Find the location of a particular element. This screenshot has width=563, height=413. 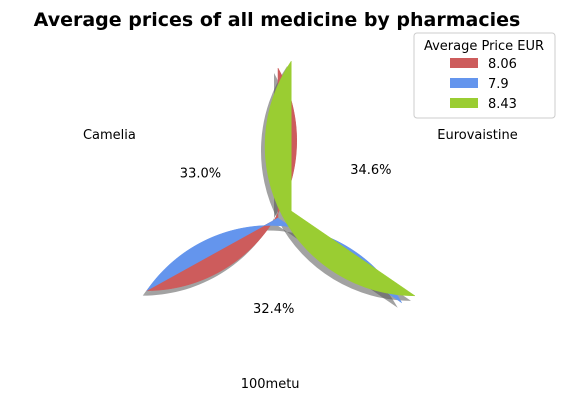

percent-label: 33.0% is located at coordinates (200, 173).